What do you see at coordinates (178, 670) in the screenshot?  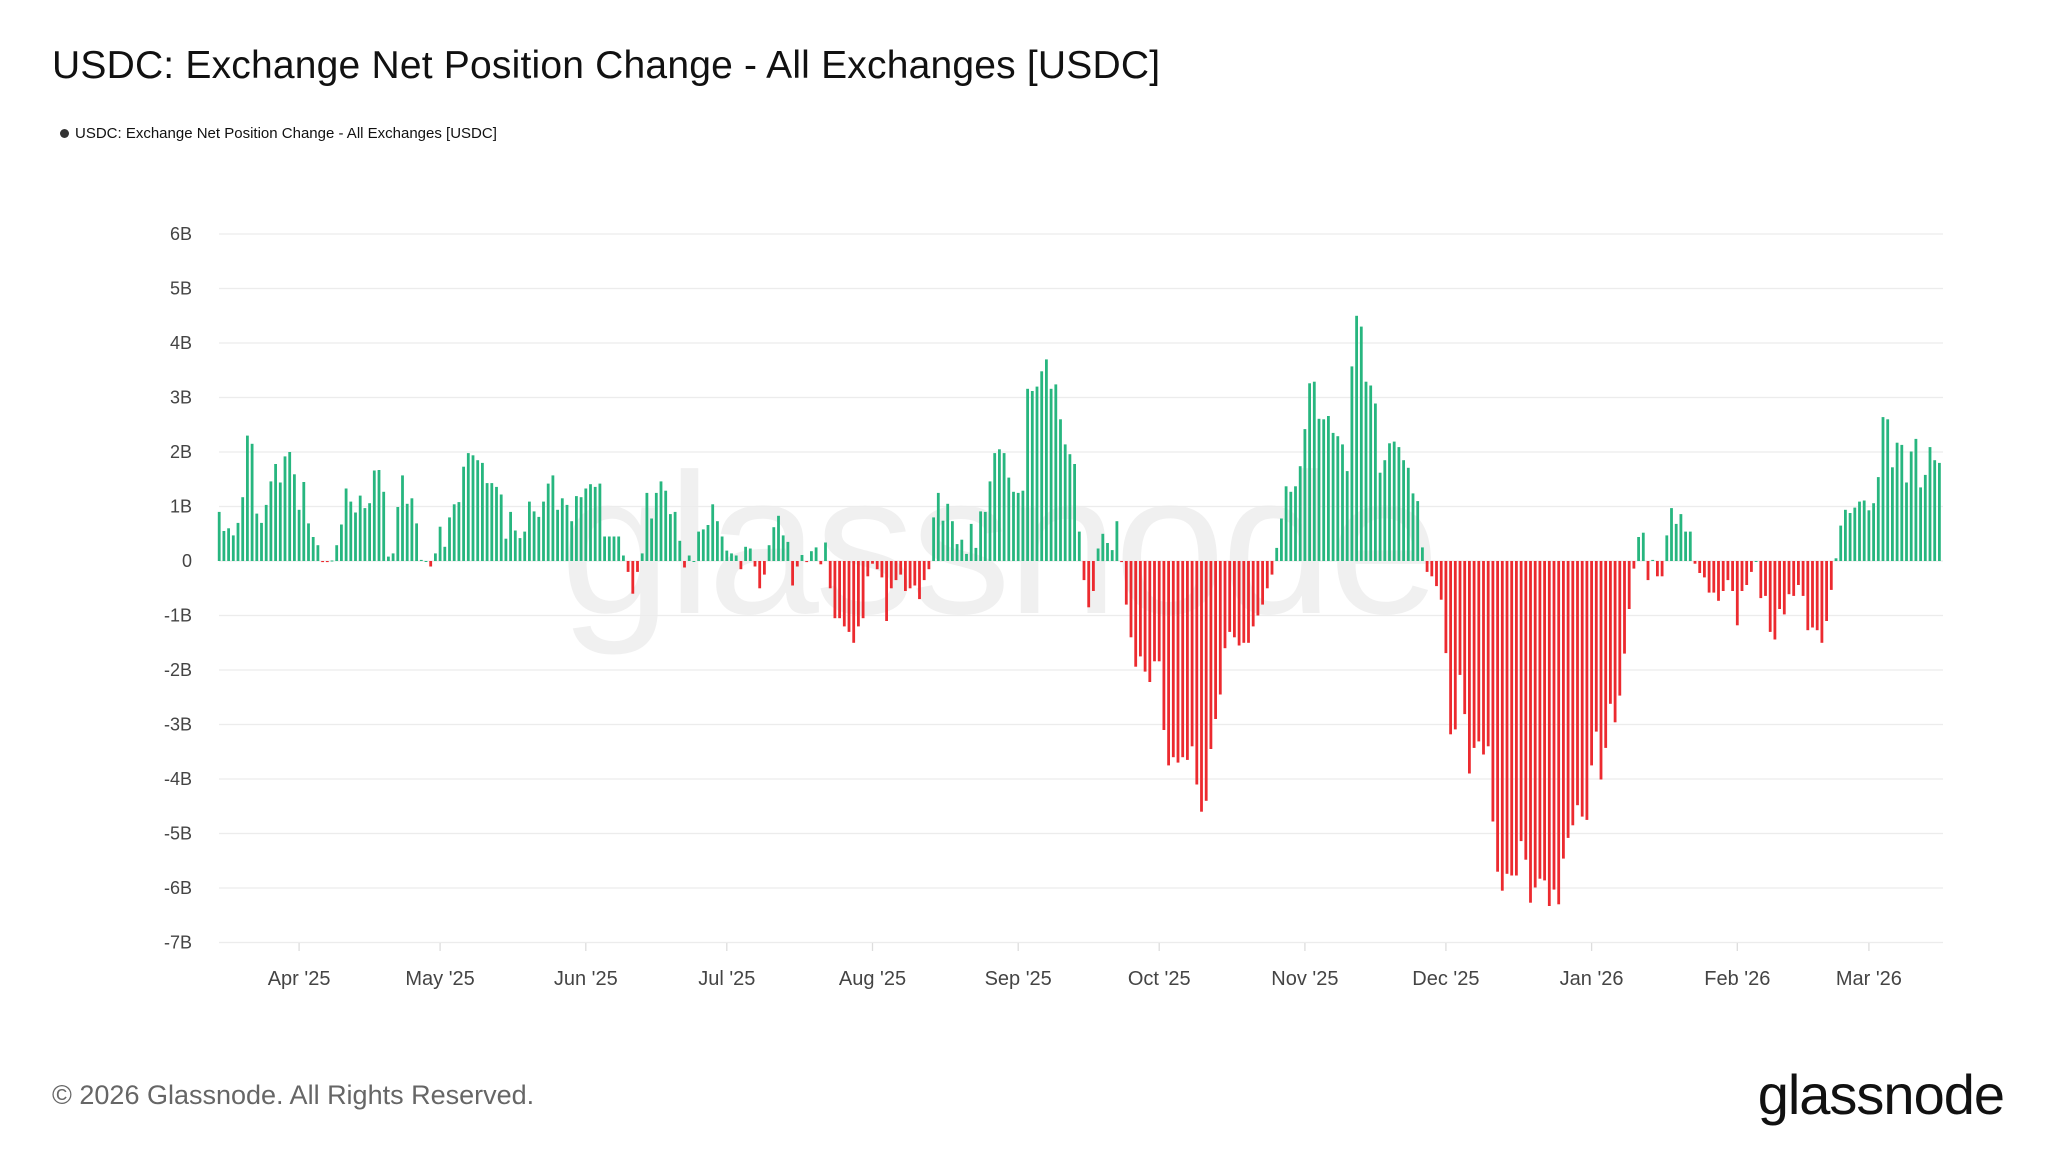 I see `y-tick-label: -2B` at bounding box center [178, 670].